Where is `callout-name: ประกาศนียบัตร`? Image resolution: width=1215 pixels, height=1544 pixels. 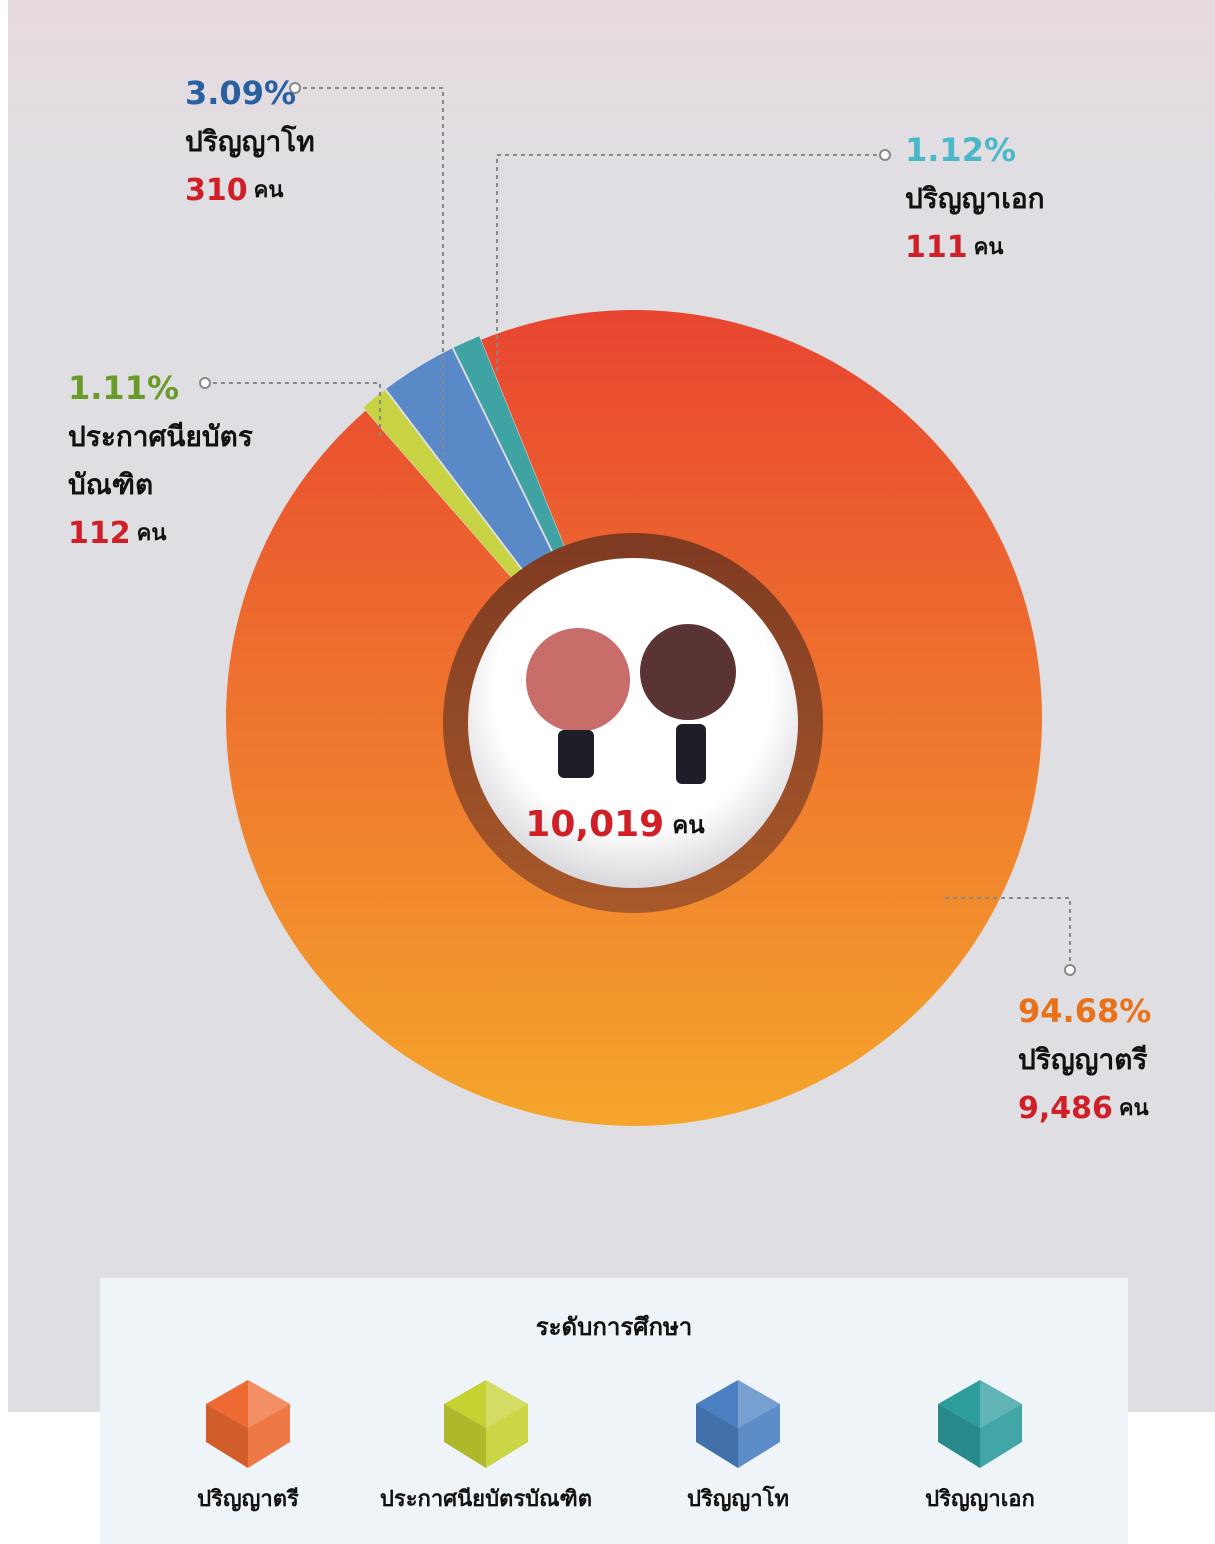
callout-name: ประกาศนียบัตร is located at coordinates (160, 436).